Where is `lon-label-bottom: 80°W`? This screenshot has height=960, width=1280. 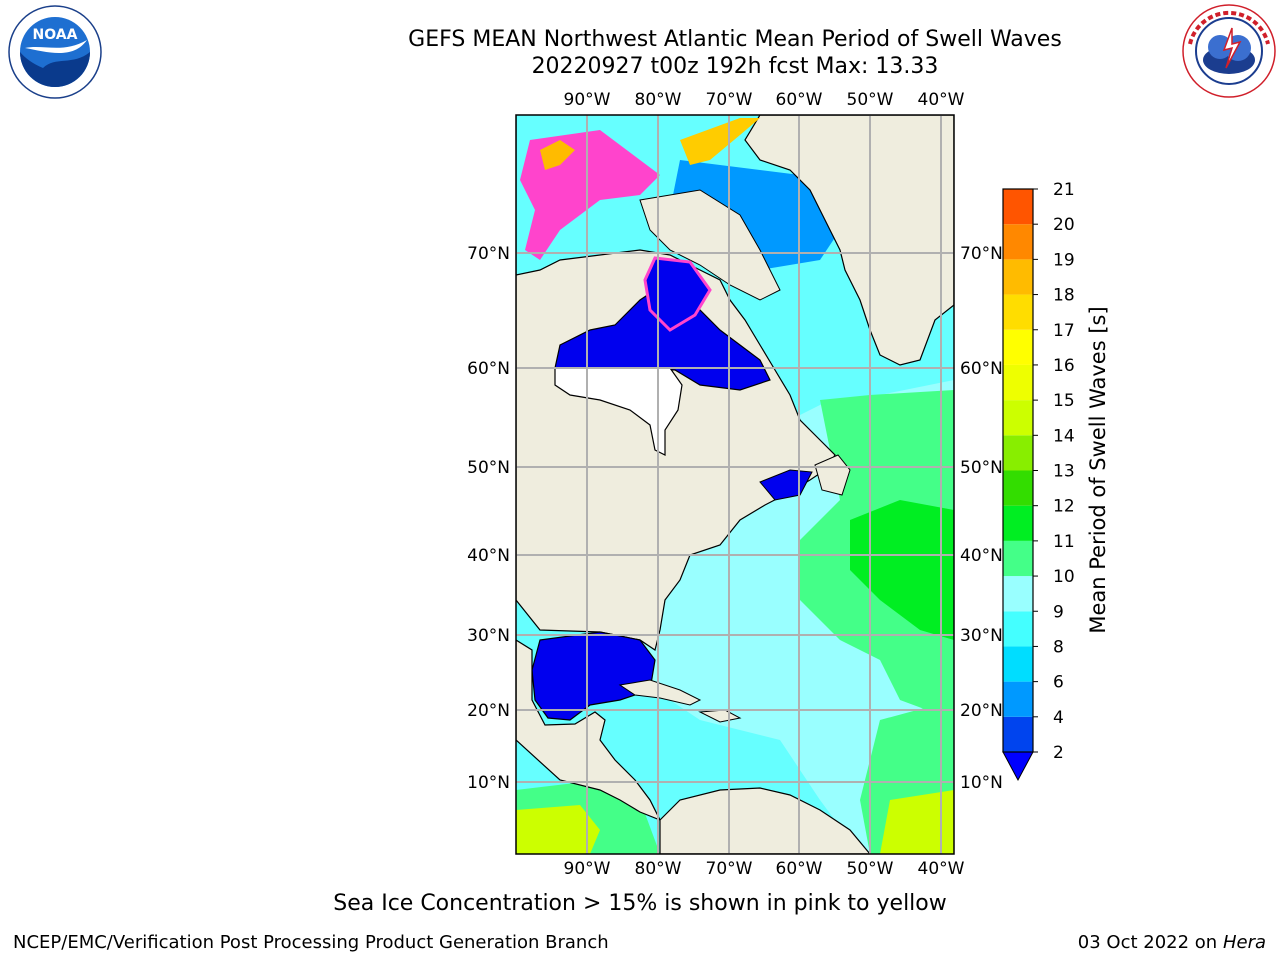
lon-label-bottom: 80°W is located at coordinates (658, 869).